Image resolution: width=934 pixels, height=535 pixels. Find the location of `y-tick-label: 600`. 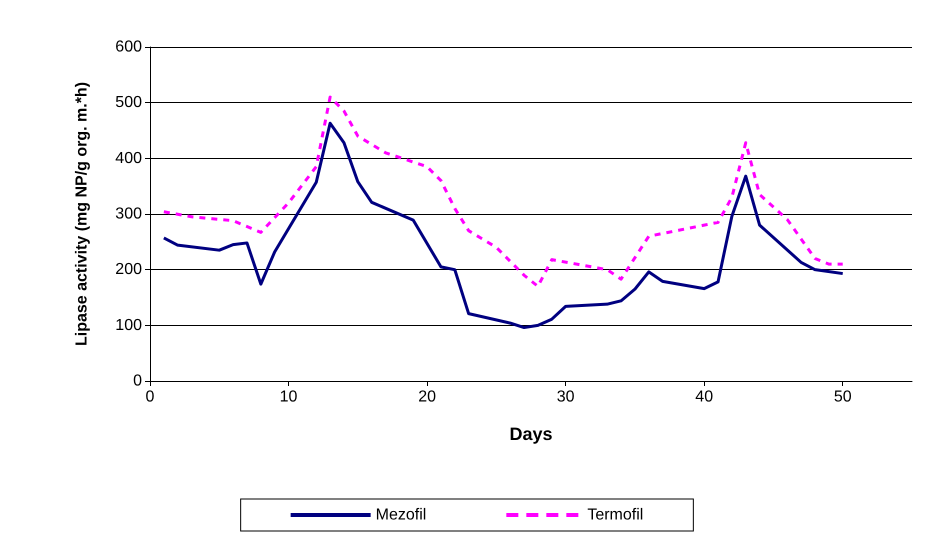

y-tick-label: 600 is located at coordinates (128, 47).